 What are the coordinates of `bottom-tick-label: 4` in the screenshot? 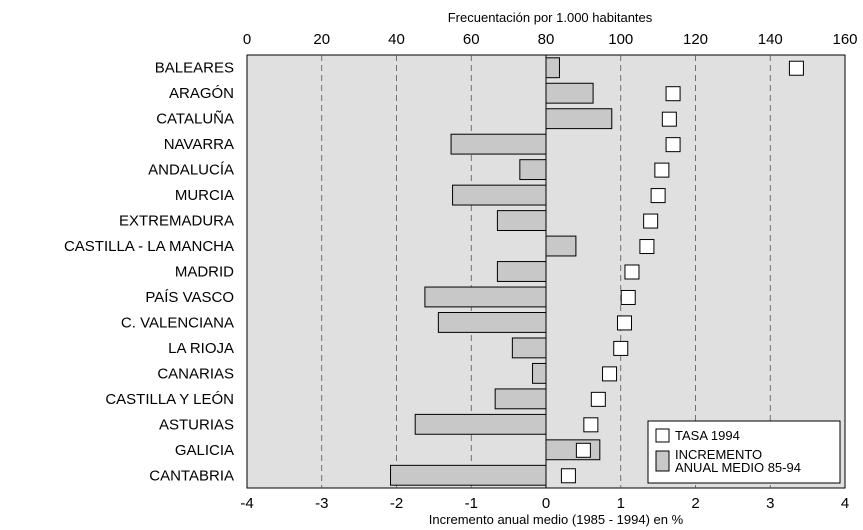 It's located at (845, 503).